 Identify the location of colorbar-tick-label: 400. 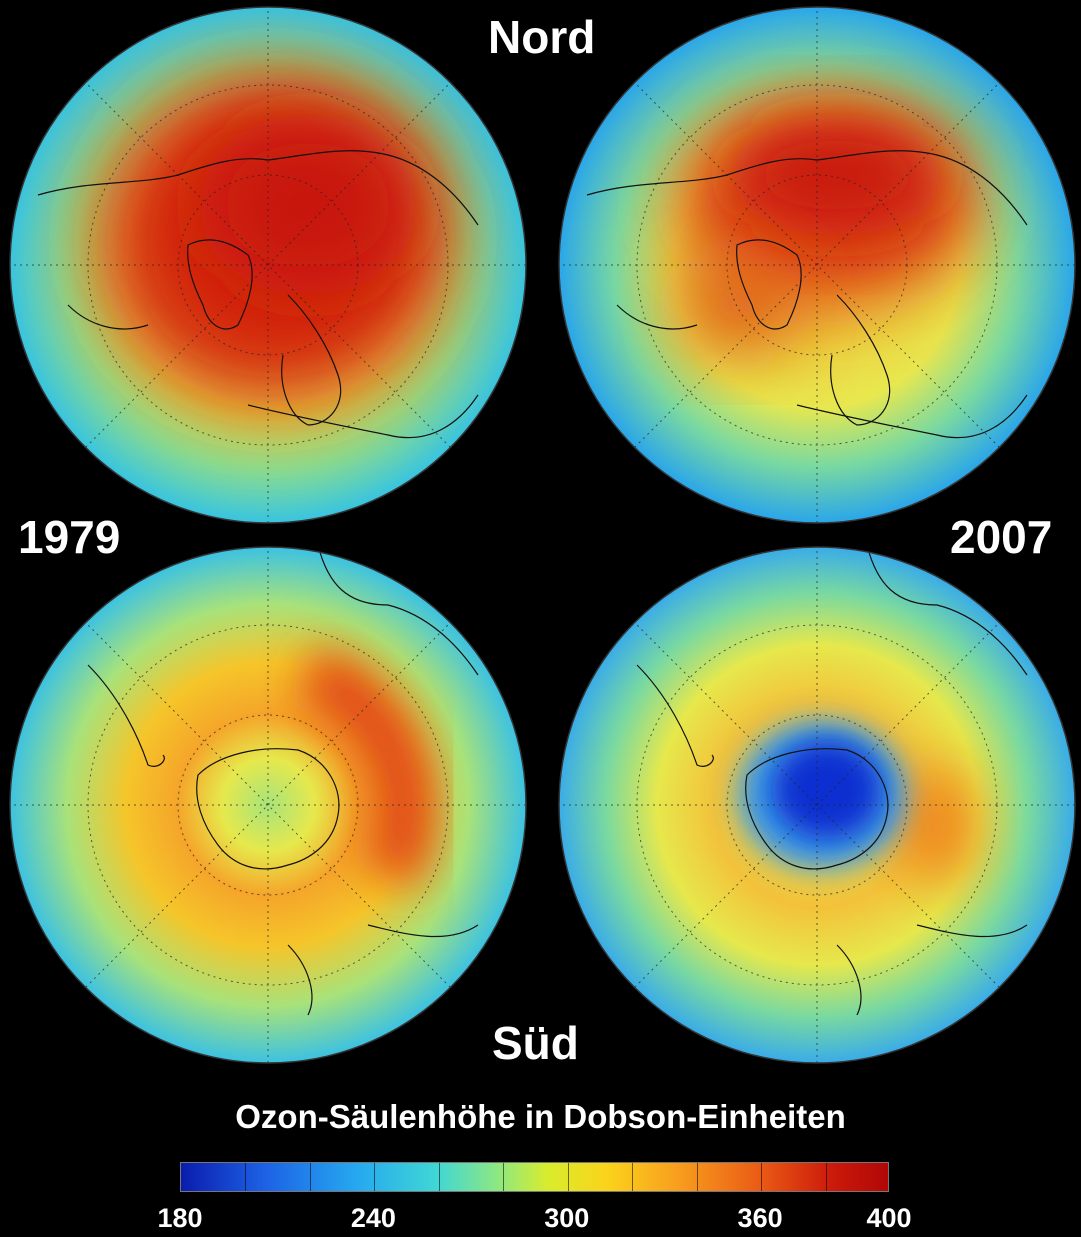
(889, 1218).